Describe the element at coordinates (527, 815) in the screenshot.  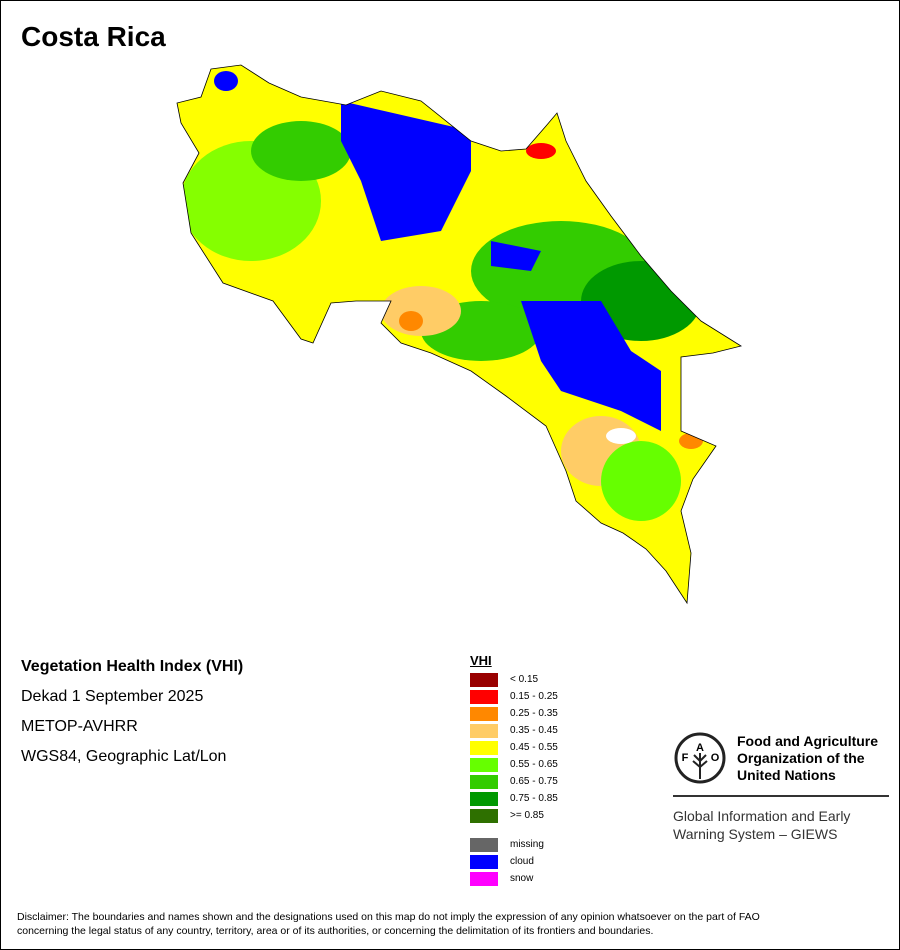
I see `legend-label: >= 0.85` at that location.